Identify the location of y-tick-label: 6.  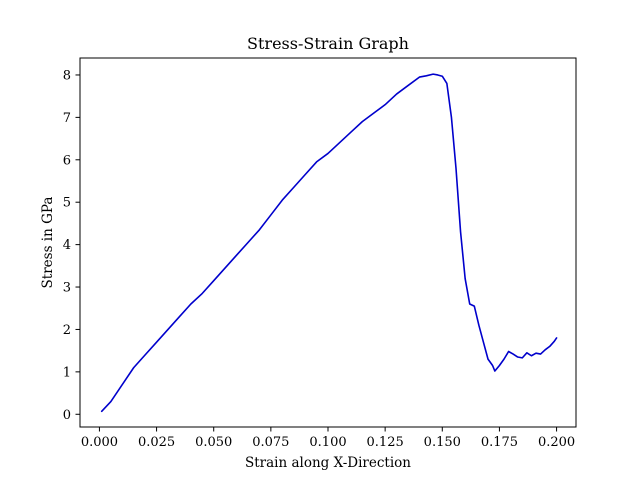
(67, 160).